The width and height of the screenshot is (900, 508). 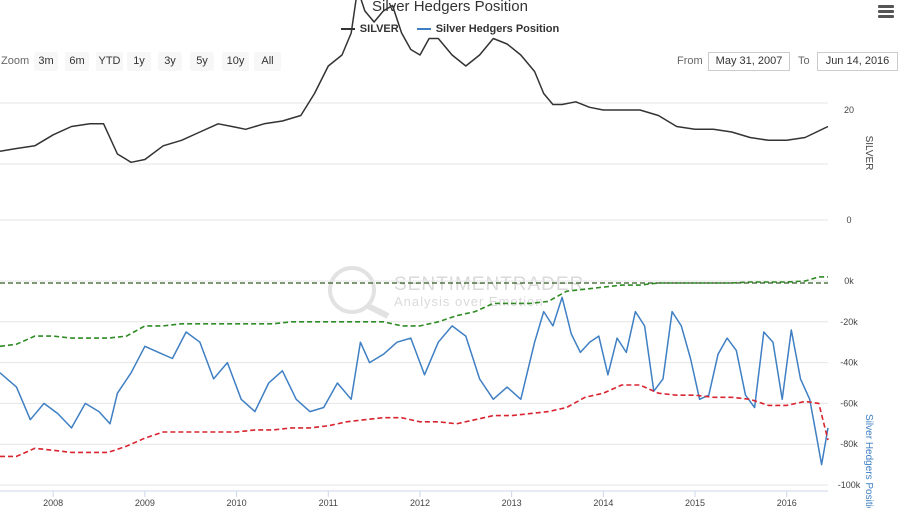 I want to click on series-upper-band, so click(x=414, y=312).